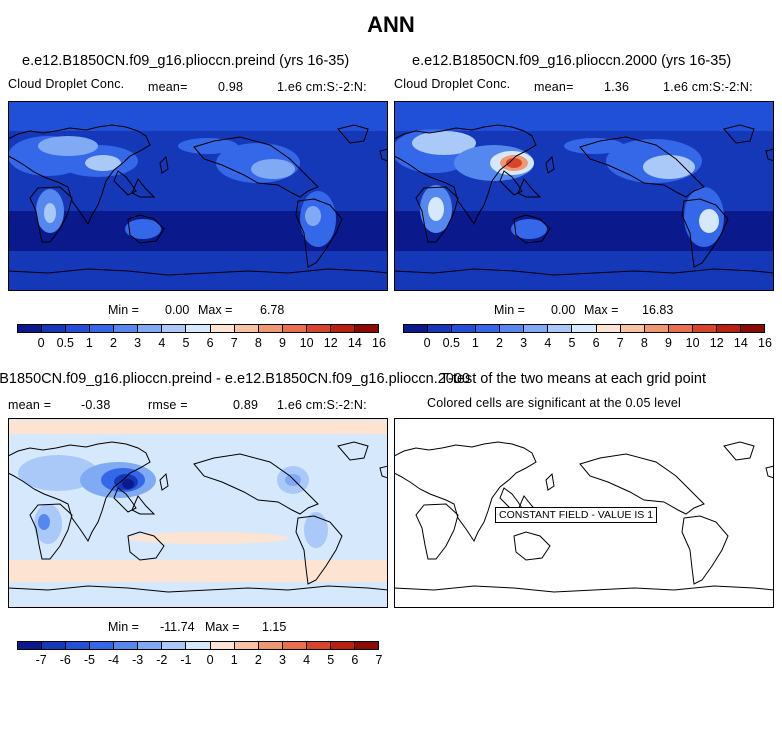 The height and width of the screenshot is (733, 782). What do you see at coordinates (177, 627) in the screenshot?
I see `panel-bl-min-value: -11.74` at bounding box center [177, 627].